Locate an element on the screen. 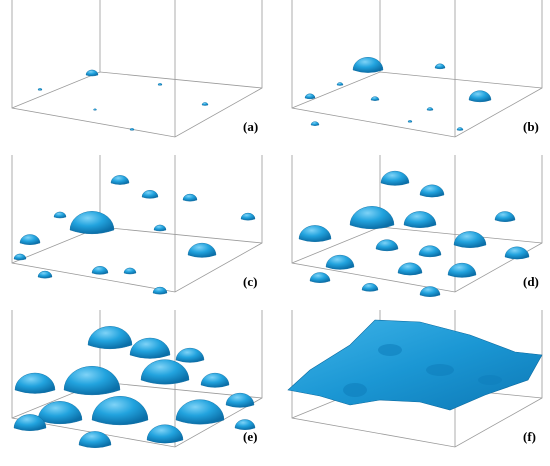 This screenshot has height=466, width=550. panel-label: (e) is located at coordinates (250, 436).